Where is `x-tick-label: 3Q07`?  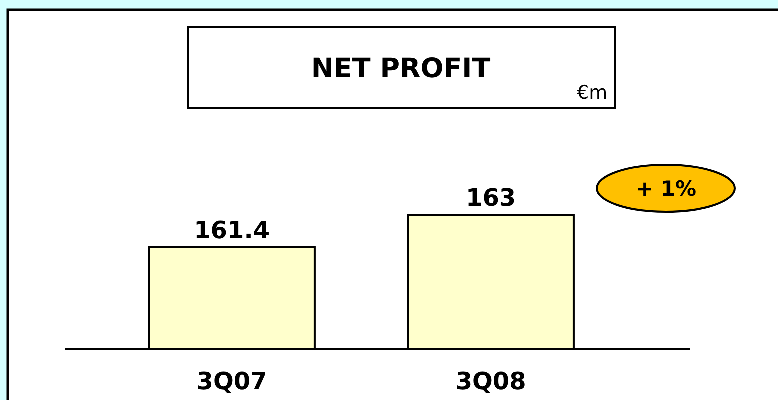 x-tick-label: 3Q07 is located at coordinates (232, 381).